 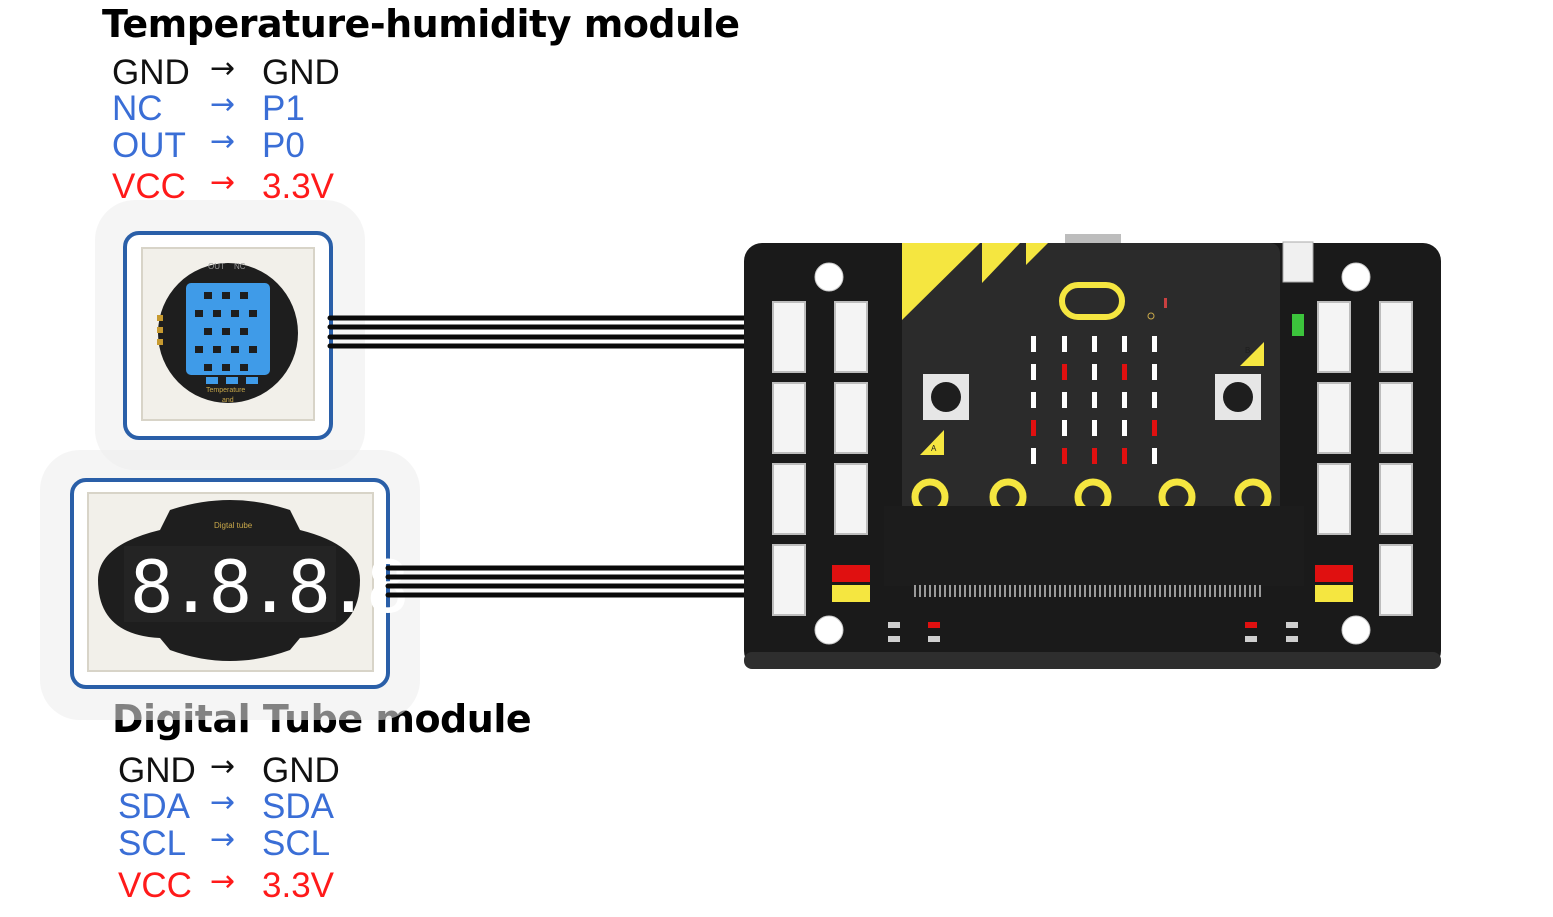 I want to click on pin-from: NC, so click(x=137, y=108).